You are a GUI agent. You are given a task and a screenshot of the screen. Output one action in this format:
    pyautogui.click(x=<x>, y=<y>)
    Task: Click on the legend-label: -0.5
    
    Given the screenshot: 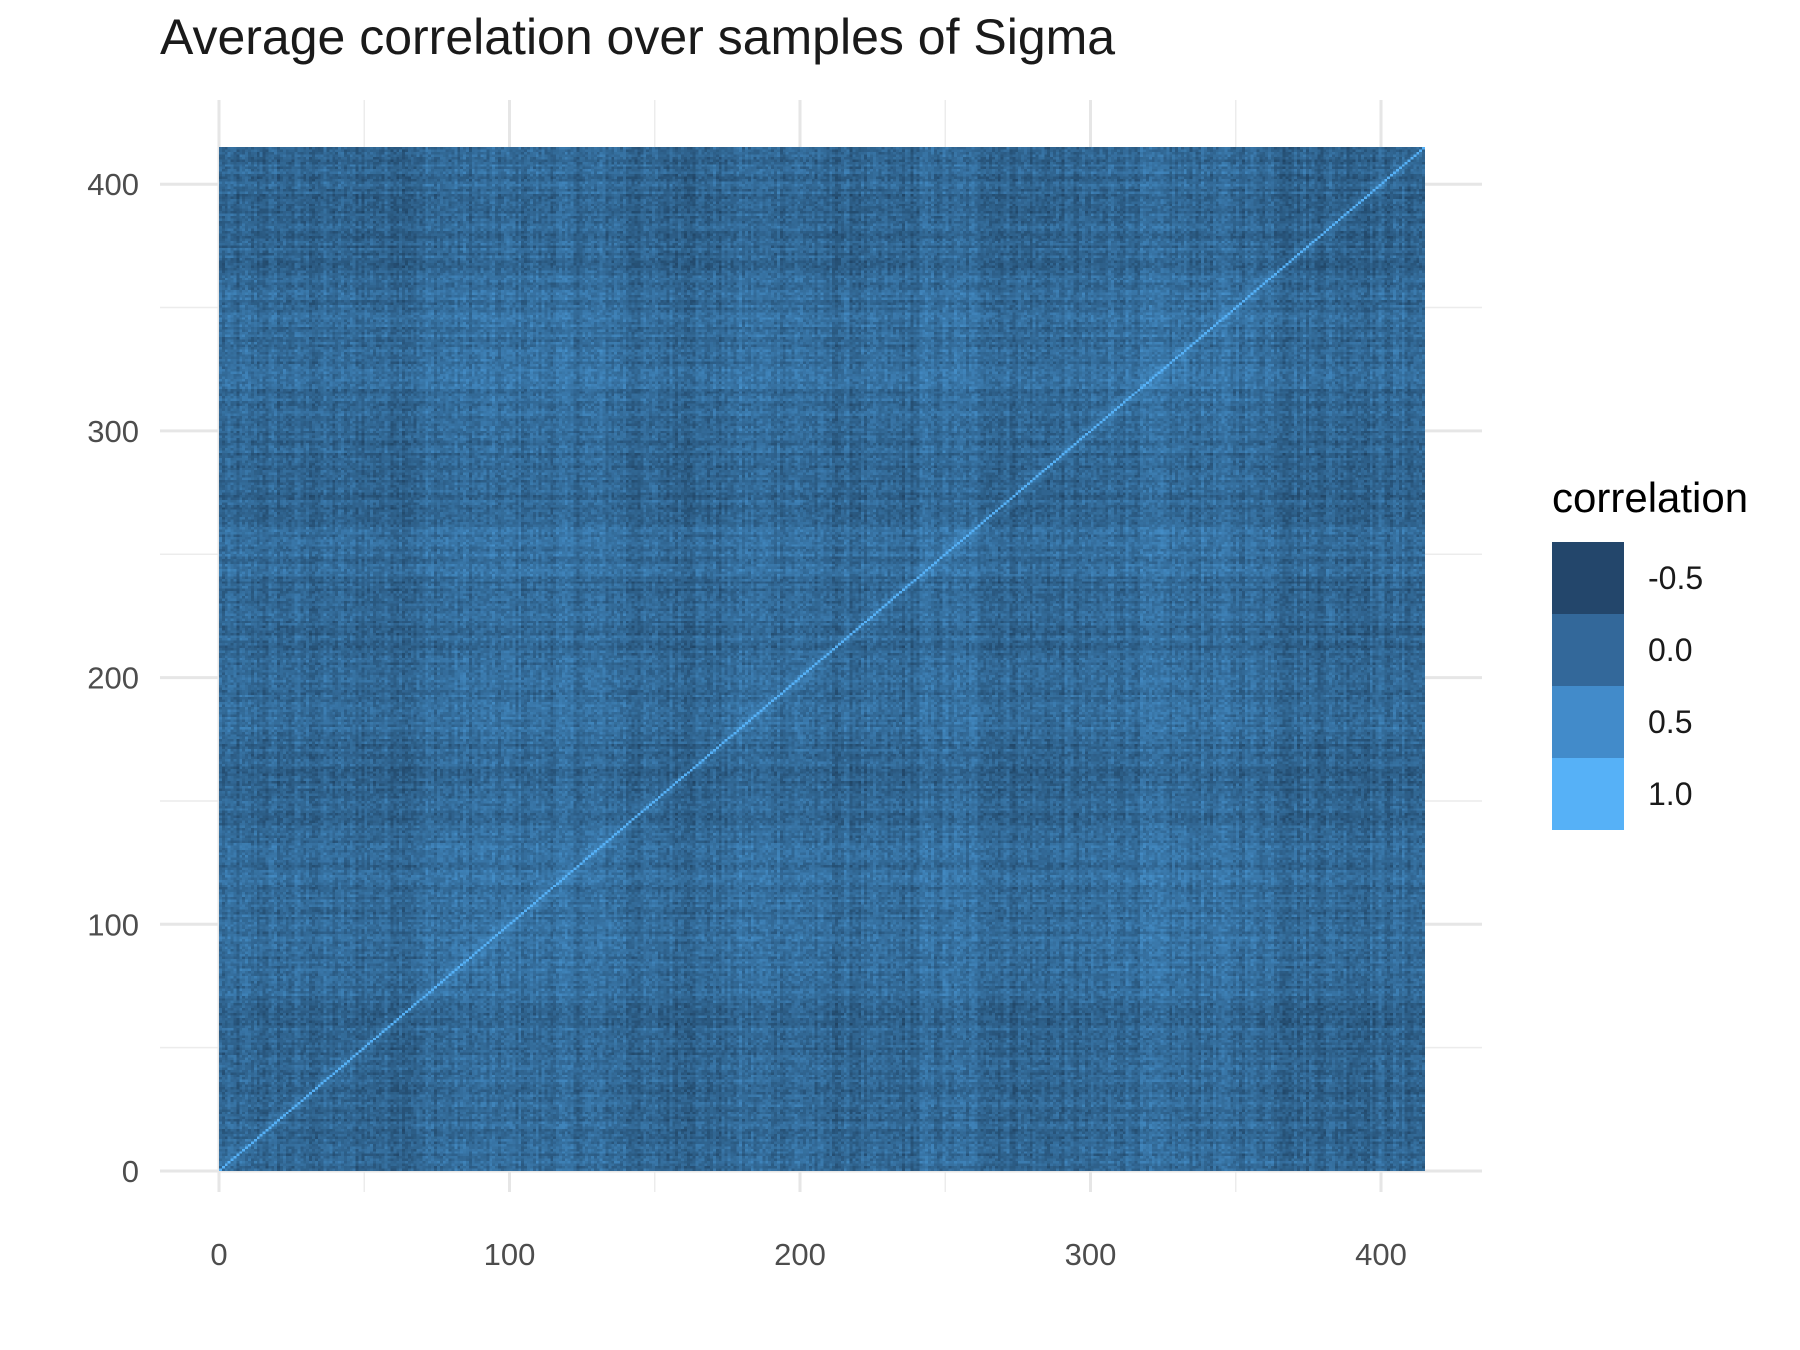 What is the action you would take?
    pyautogui.click(x=1676, y=577)
    